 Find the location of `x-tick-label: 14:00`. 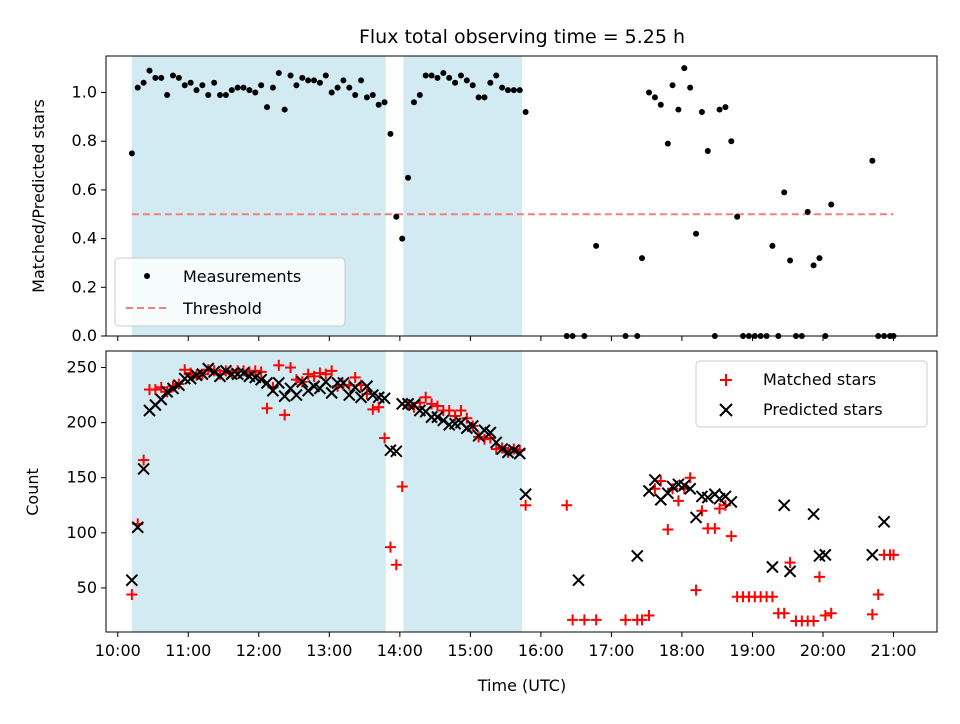

x-tick-label: 14:00 is located at coordinates (400, 650).